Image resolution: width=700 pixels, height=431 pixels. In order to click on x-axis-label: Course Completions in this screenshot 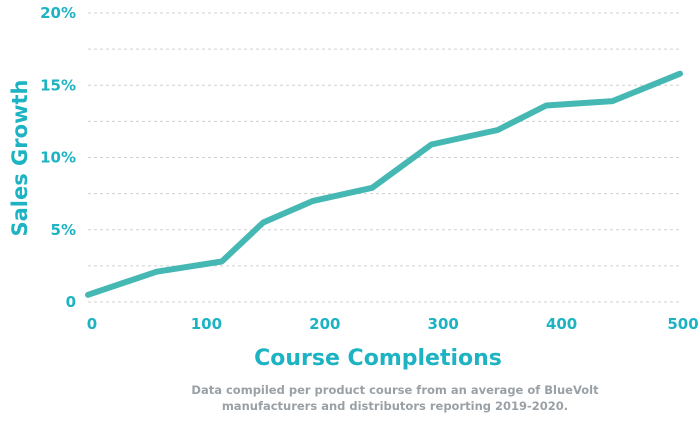, I will do `click(378, 358)`.